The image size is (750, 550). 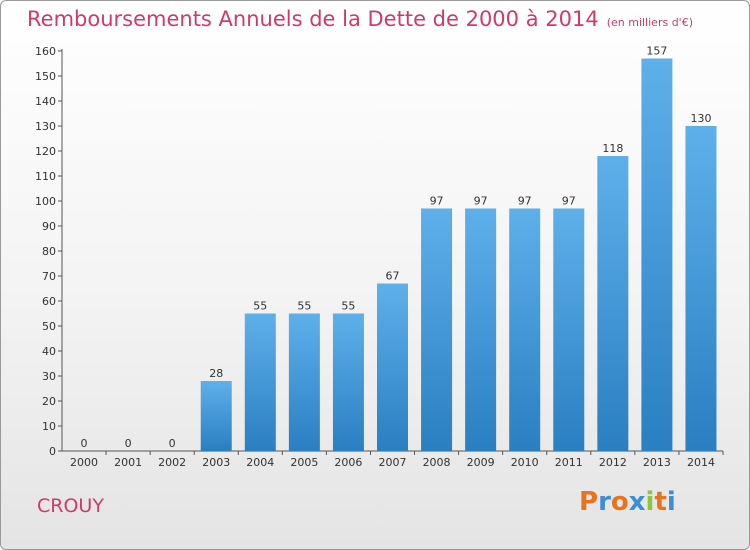 I want to click on y-tick-label: 100, so click(x=45, y=201).